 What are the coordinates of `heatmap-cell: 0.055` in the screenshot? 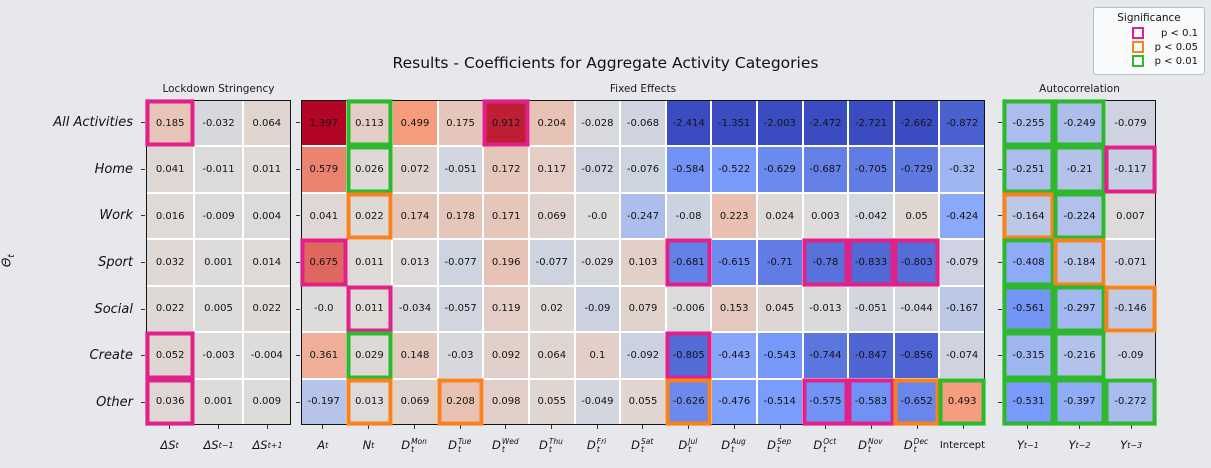 It's located at (551, 401).